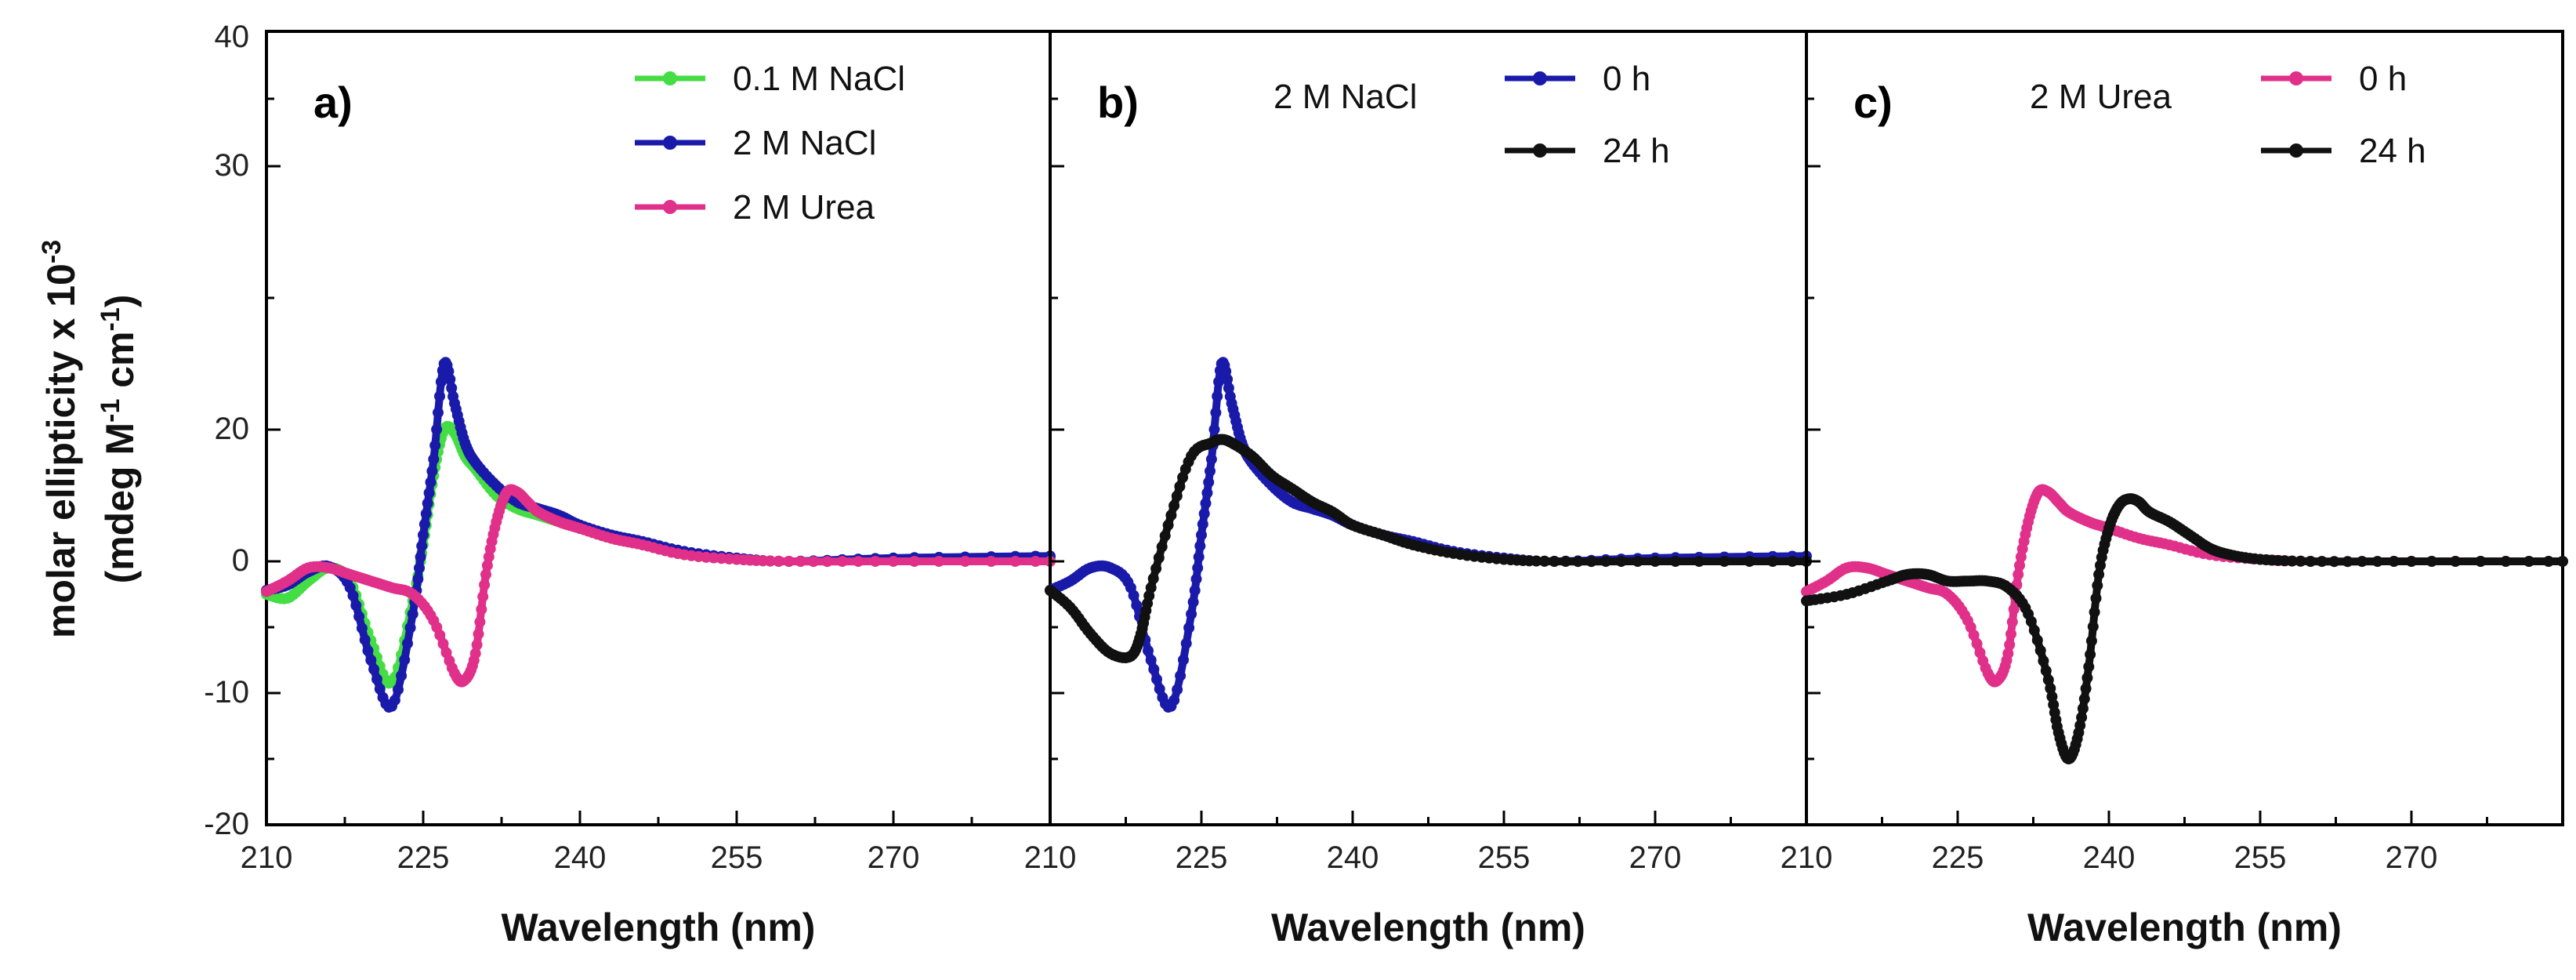 The width and height of the screenshot is (2576, 980). What do you see at coordinates (232, 37) in the screenshot?
I see `y-tick-label: 40` at bounding box center [232, 37].